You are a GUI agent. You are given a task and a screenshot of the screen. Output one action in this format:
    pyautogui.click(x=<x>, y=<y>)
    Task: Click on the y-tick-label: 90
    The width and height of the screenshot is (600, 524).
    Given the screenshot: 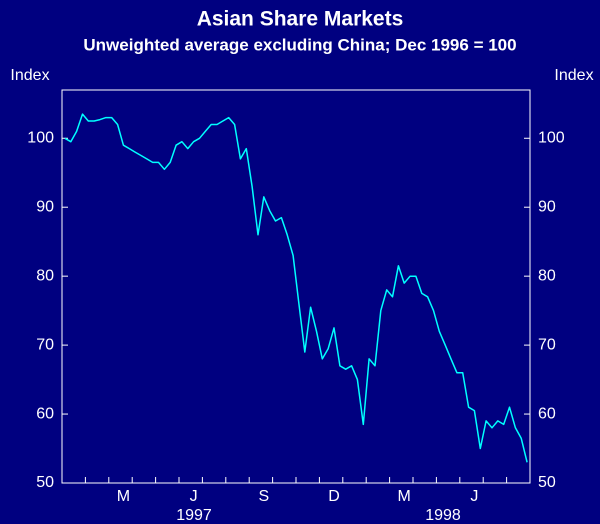 What is the action you would take?
    pyautogui.click(x=45, y=206)
    